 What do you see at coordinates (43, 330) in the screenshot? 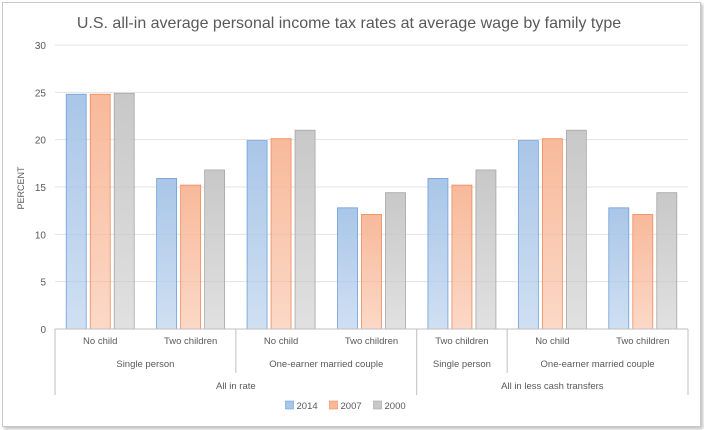
I see `y-tick-label: 0` at bounding box center [43, 330].